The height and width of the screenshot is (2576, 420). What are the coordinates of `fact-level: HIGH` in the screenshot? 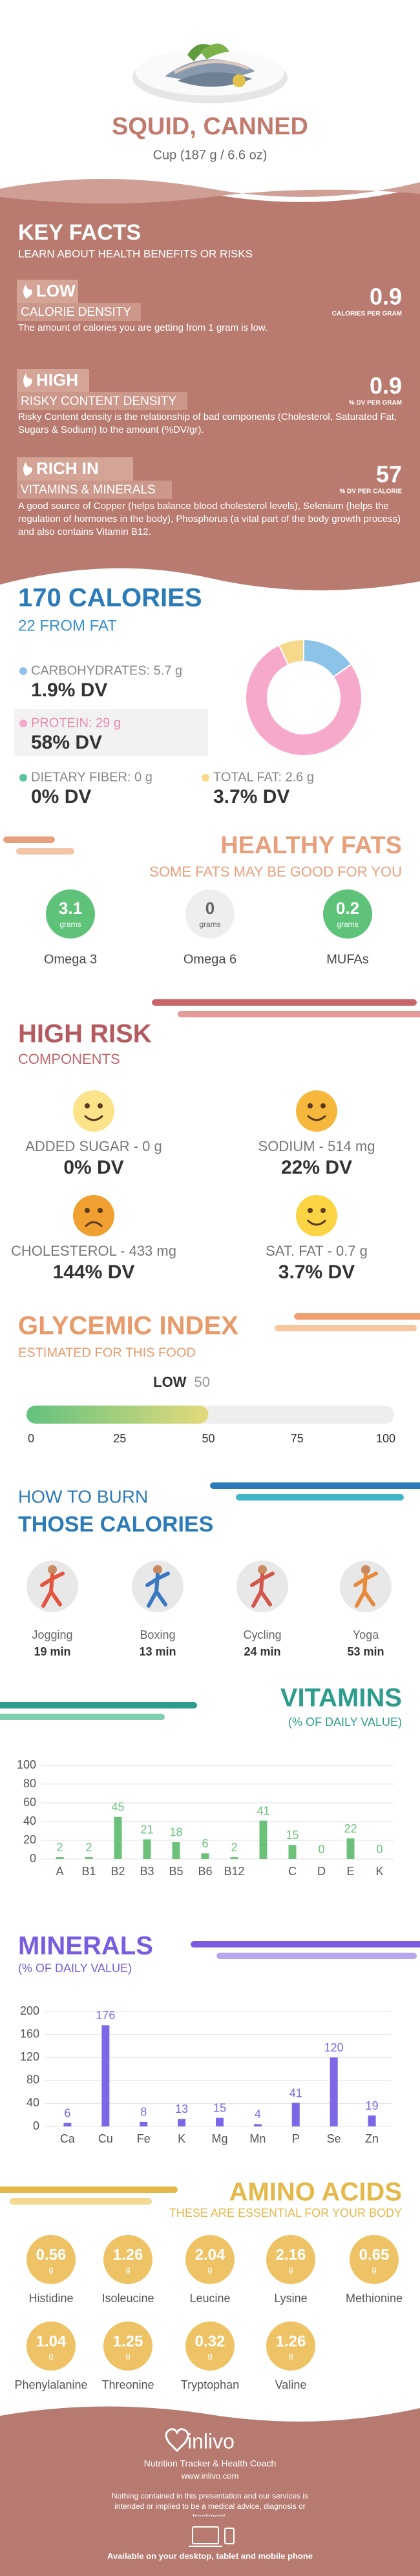 It's located at (57, 380).